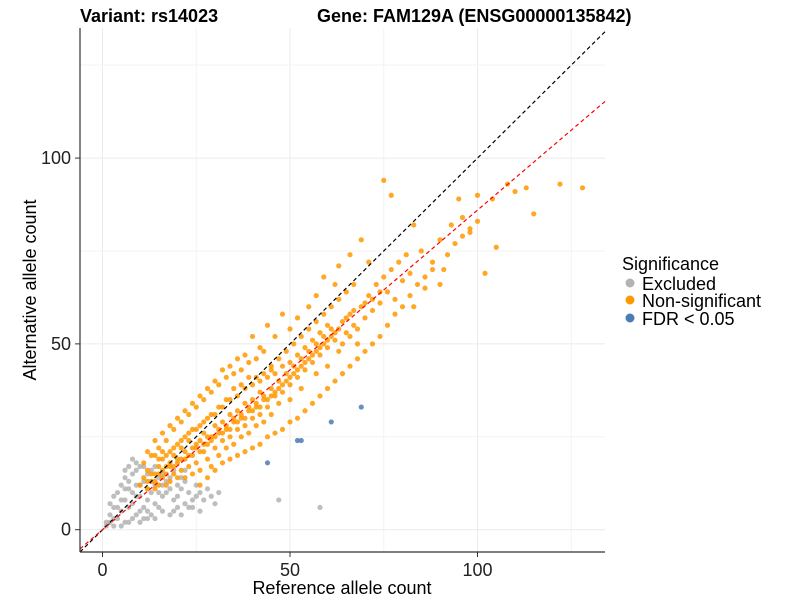  I want to click on legend-swatch-fdr, so click(630, 318).